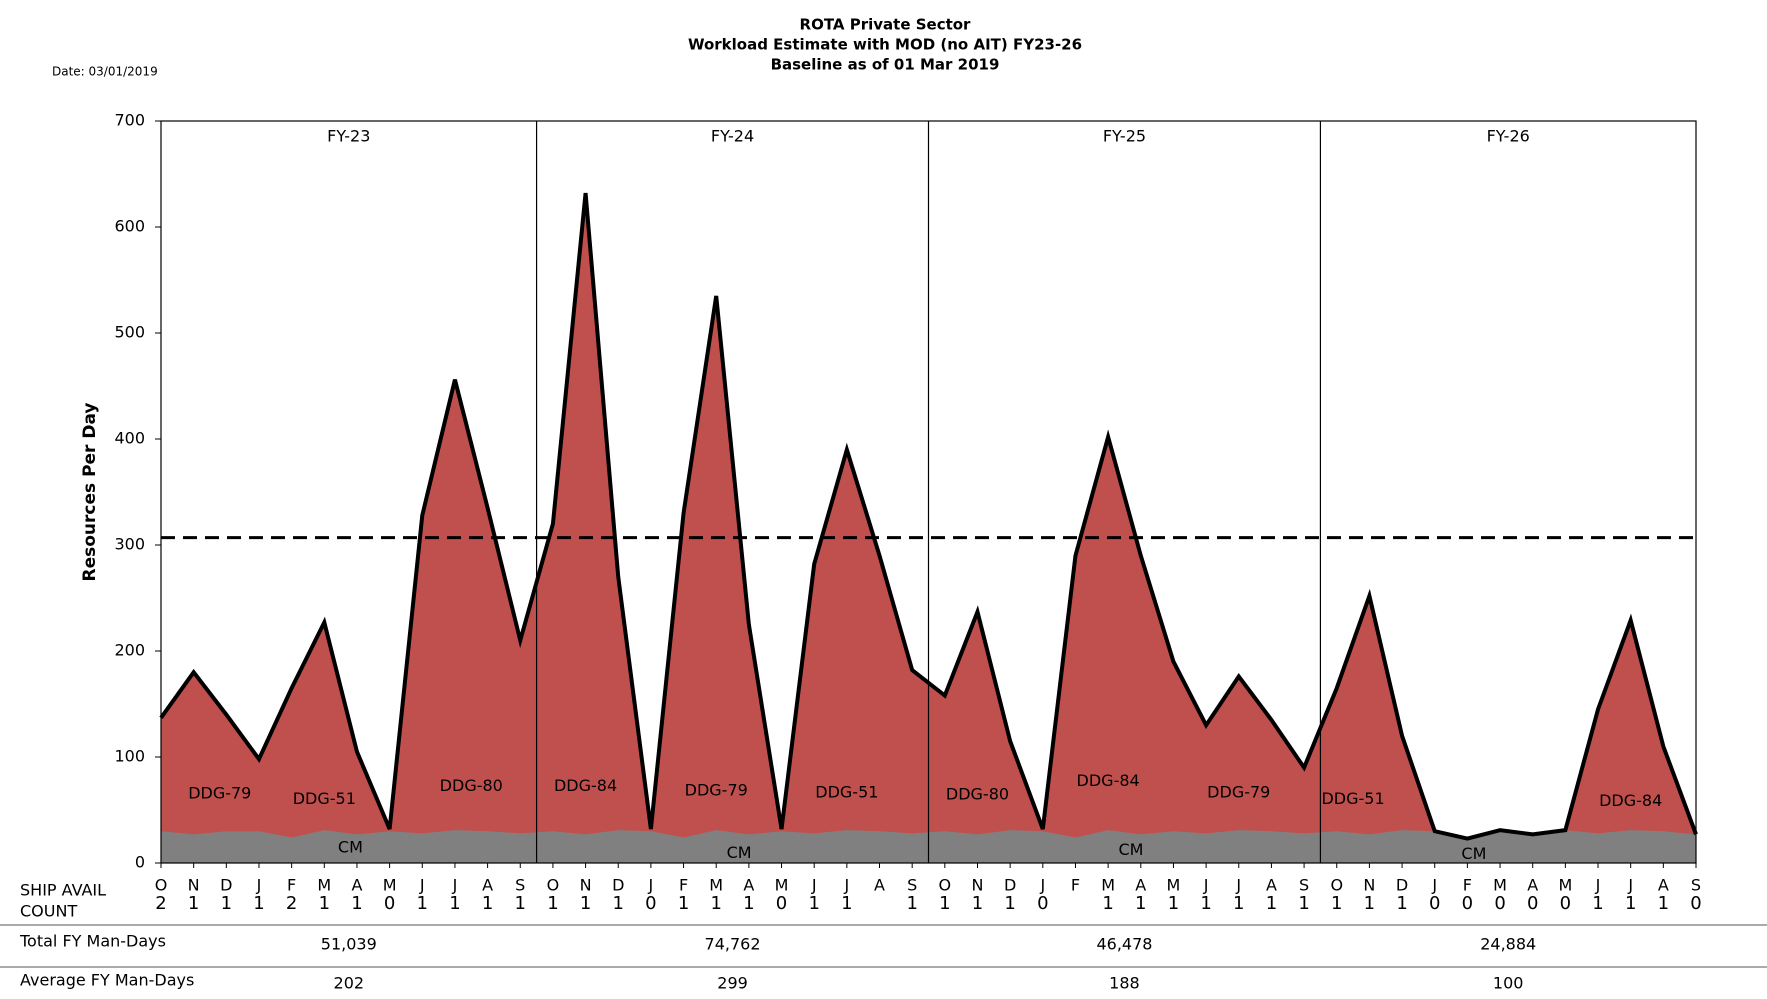 This screenshot has height=999, width=1767. I want to click on y-tick-label: 500, so click(129, 332).